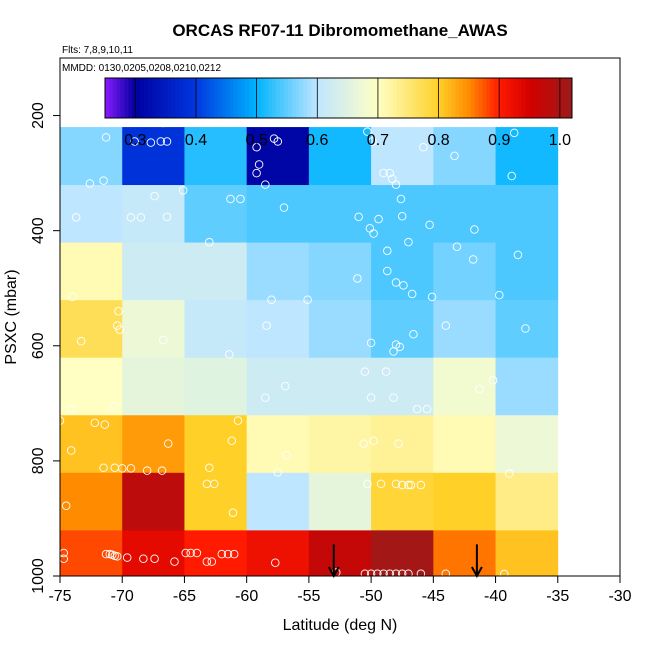 This screenshot has width=650, height=650. I want to click on y-tick-label: 1000, so click(38, 576).